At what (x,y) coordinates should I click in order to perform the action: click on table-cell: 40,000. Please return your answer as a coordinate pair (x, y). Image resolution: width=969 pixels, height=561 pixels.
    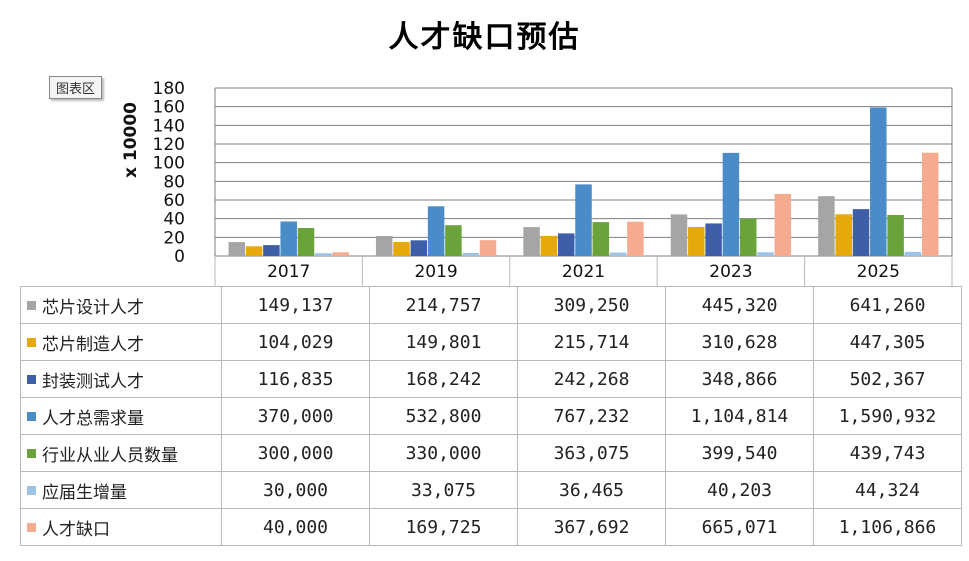
    Looking at the image, I should click on (295, 527).